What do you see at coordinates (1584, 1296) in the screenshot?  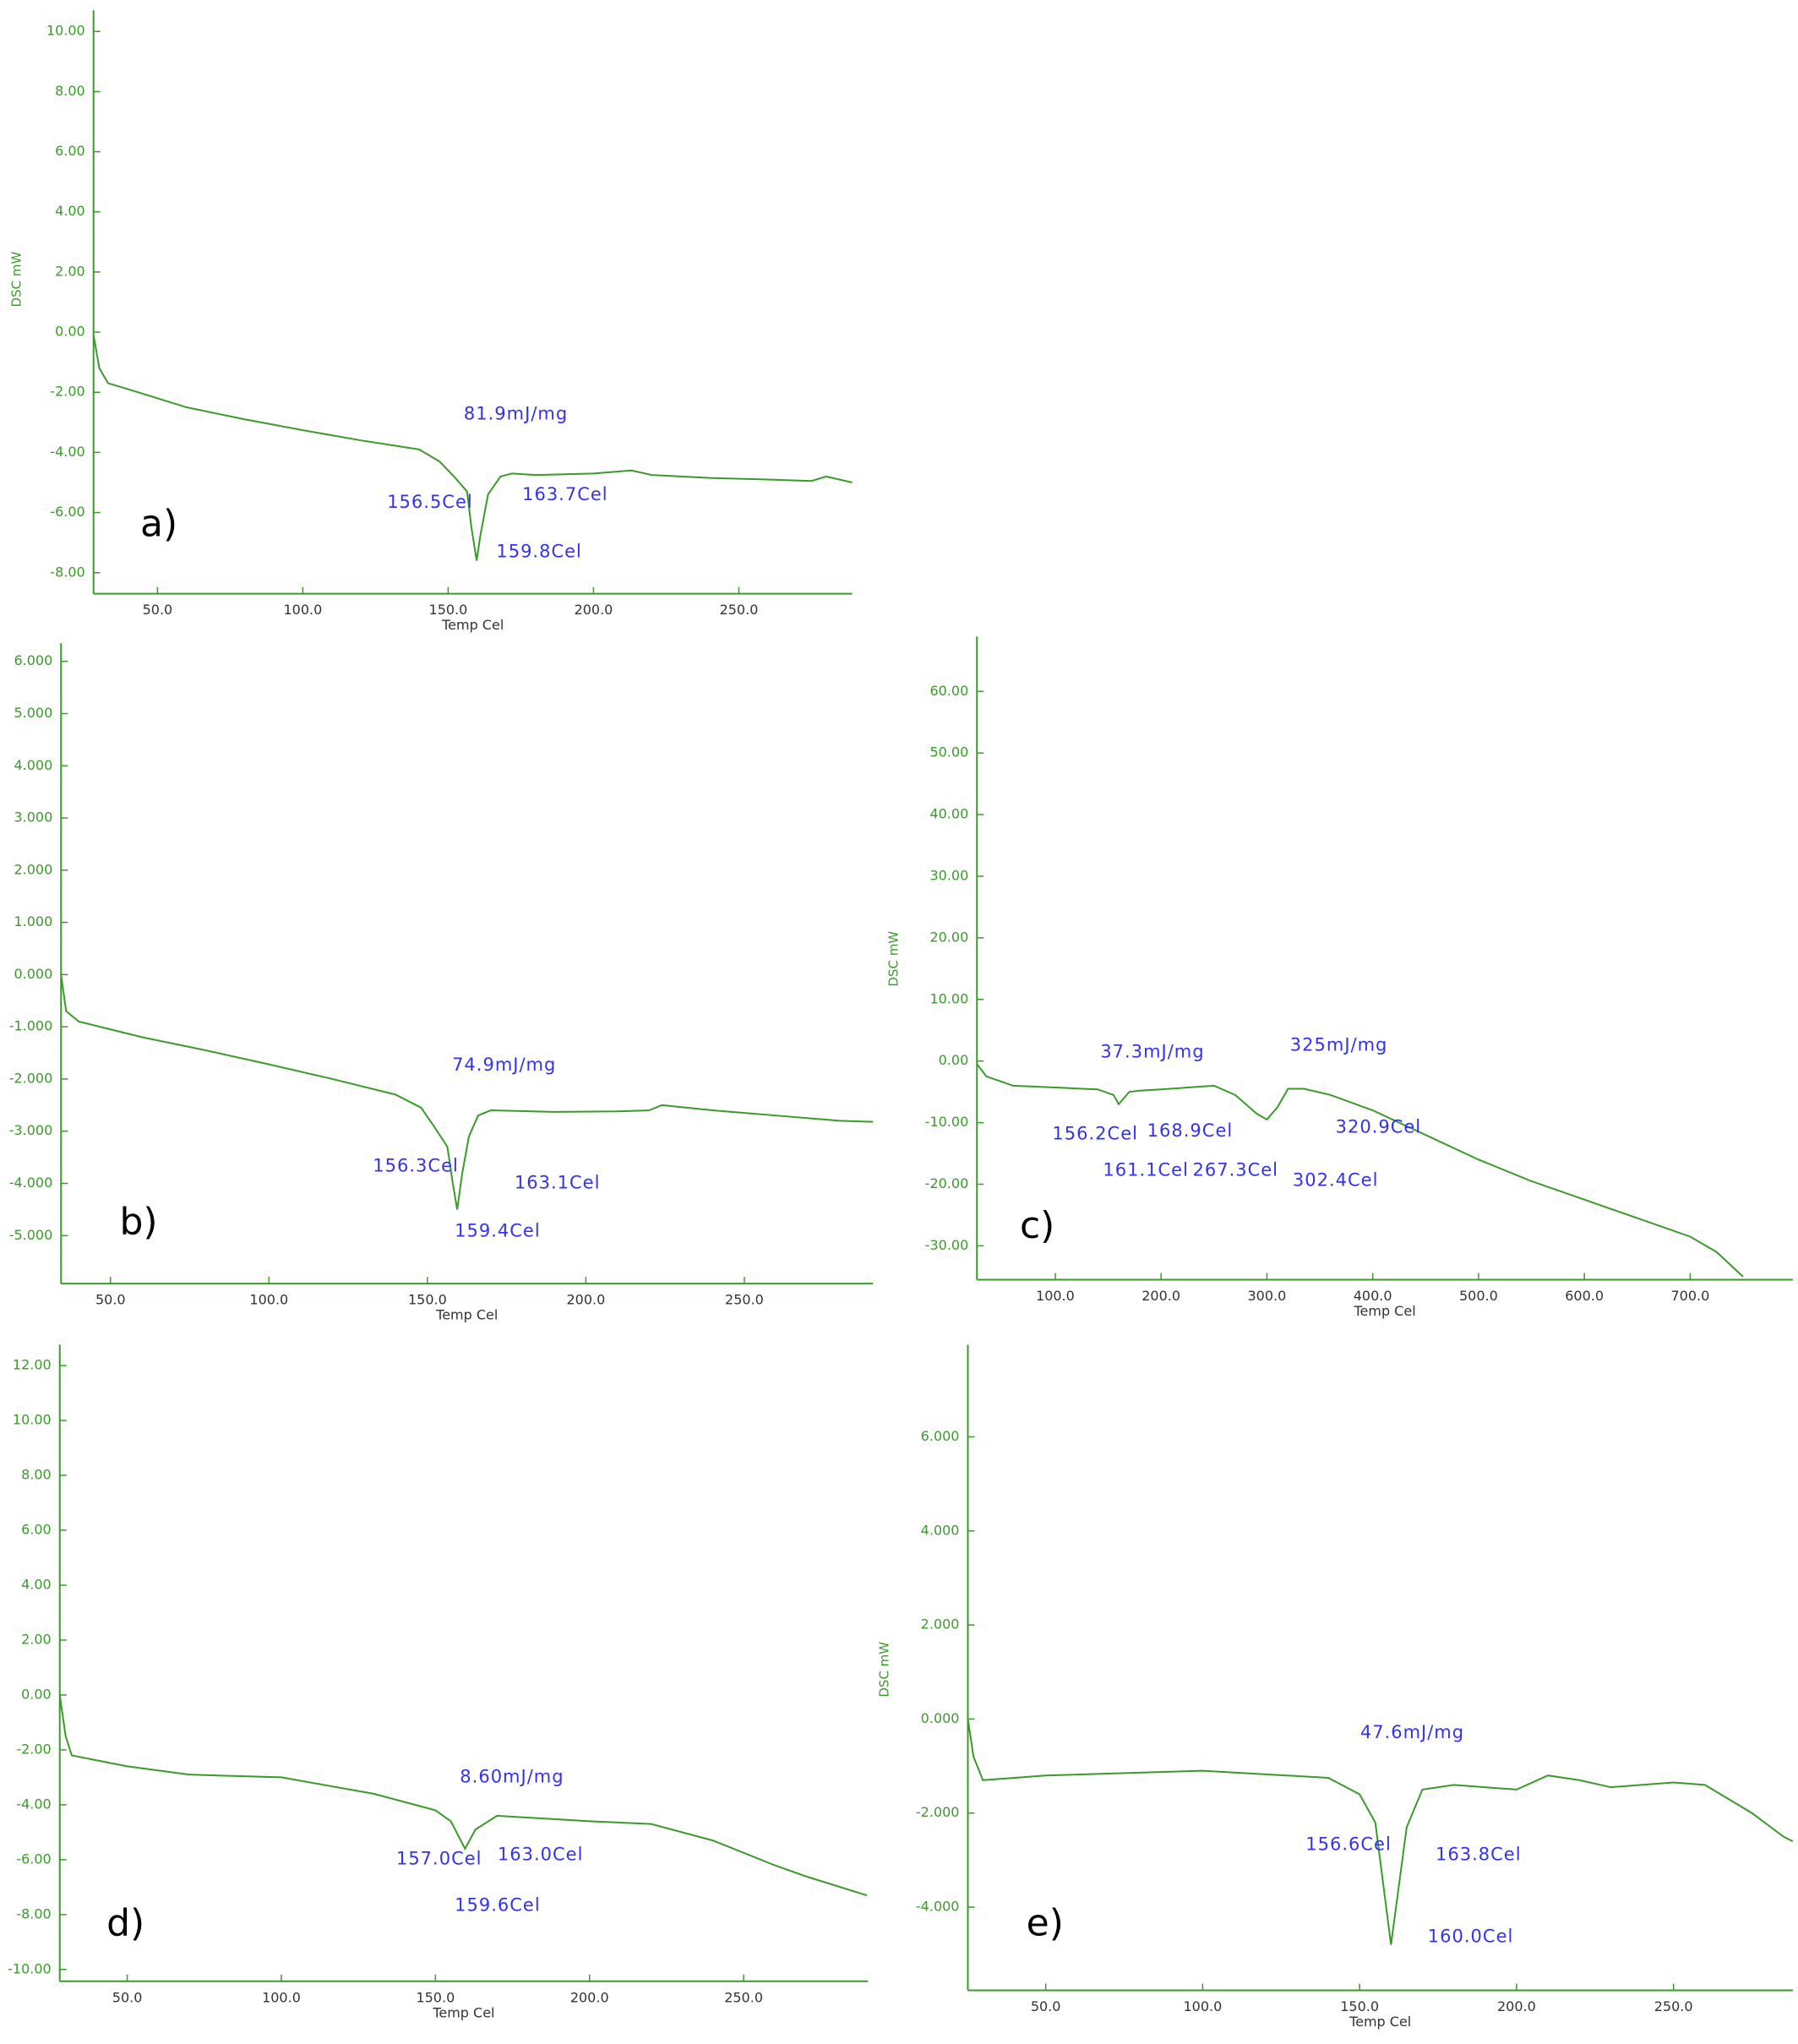 I see `x-tick-label: 600.0` at bounding box center [1584, 1296].